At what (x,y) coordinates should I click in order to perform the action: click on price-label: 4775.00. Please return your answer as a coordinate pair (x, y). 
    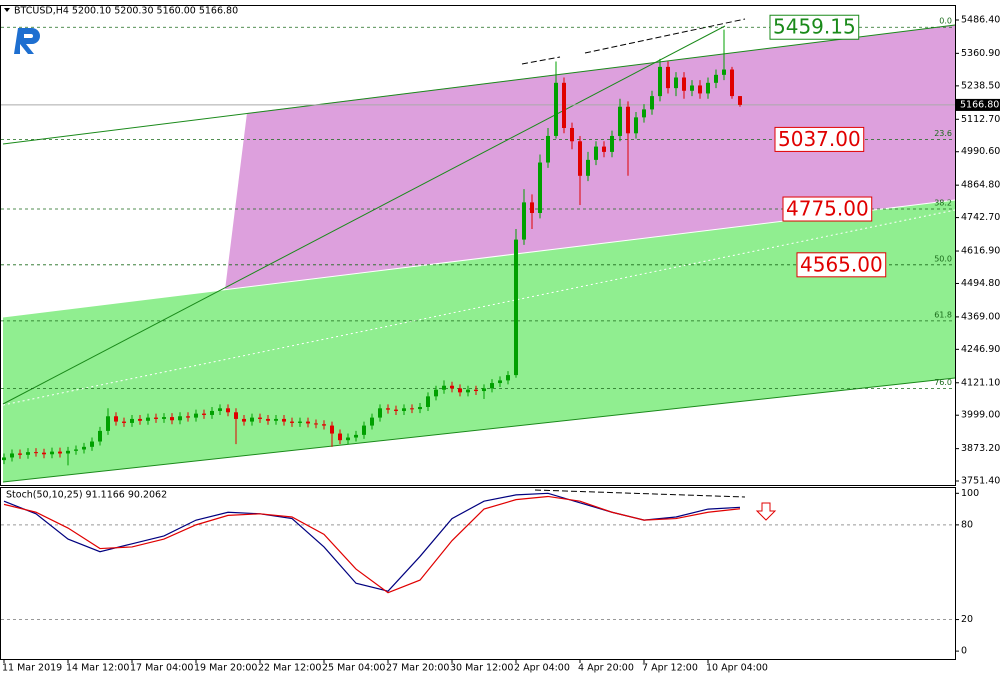
    Looking at the image, I should click on (827, 209).